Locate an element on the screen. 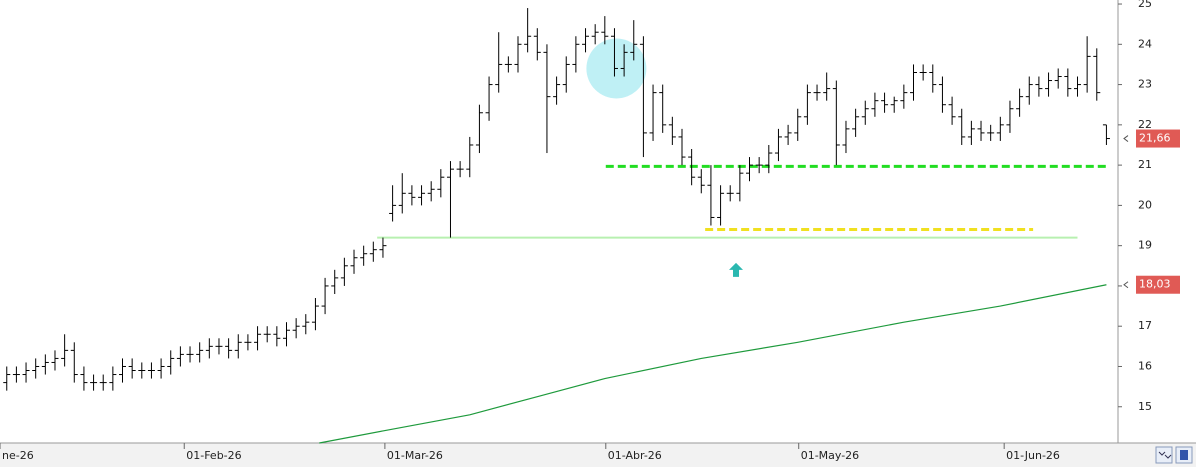 Image resolution: width=1196 pixels, height=467 pixels. x-tick-label: 01-Jun-26 is located at coordinates (1033, 455).